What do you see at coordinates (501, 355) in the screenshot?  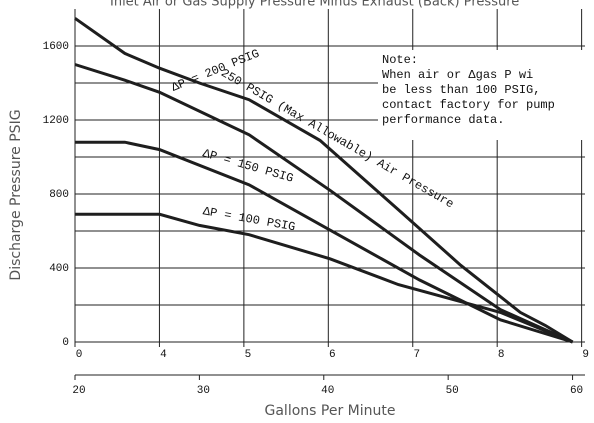 I see `x2-tick-label: 8` at bounding box center [501, 355].